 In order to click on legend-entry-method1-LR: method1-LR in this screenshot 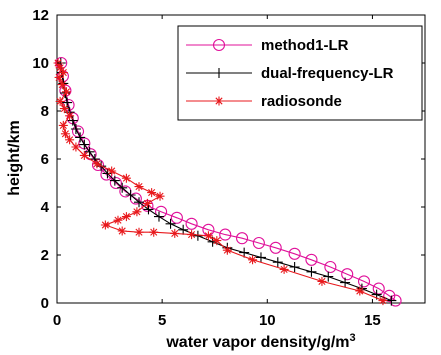, I will do `click(267, 45)`.